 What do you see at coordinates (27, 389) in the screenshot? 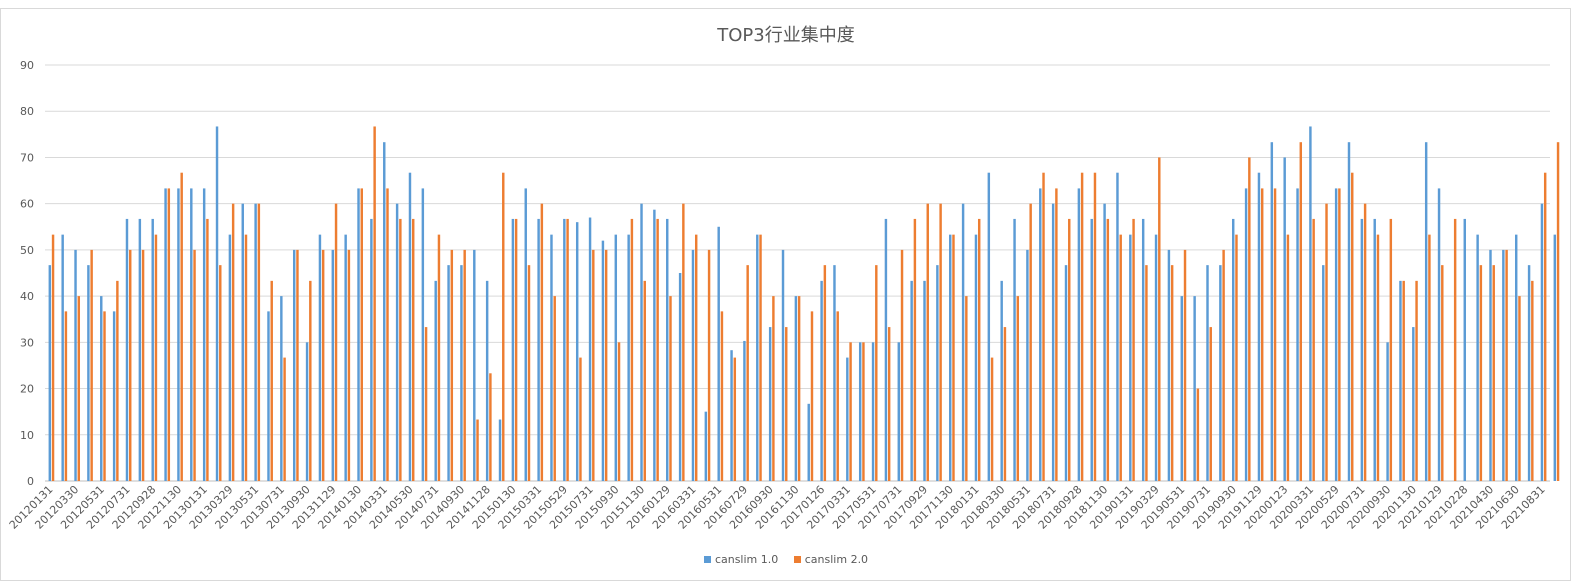
I see `y-tick-label: 20` at bounding box center [27, 389].